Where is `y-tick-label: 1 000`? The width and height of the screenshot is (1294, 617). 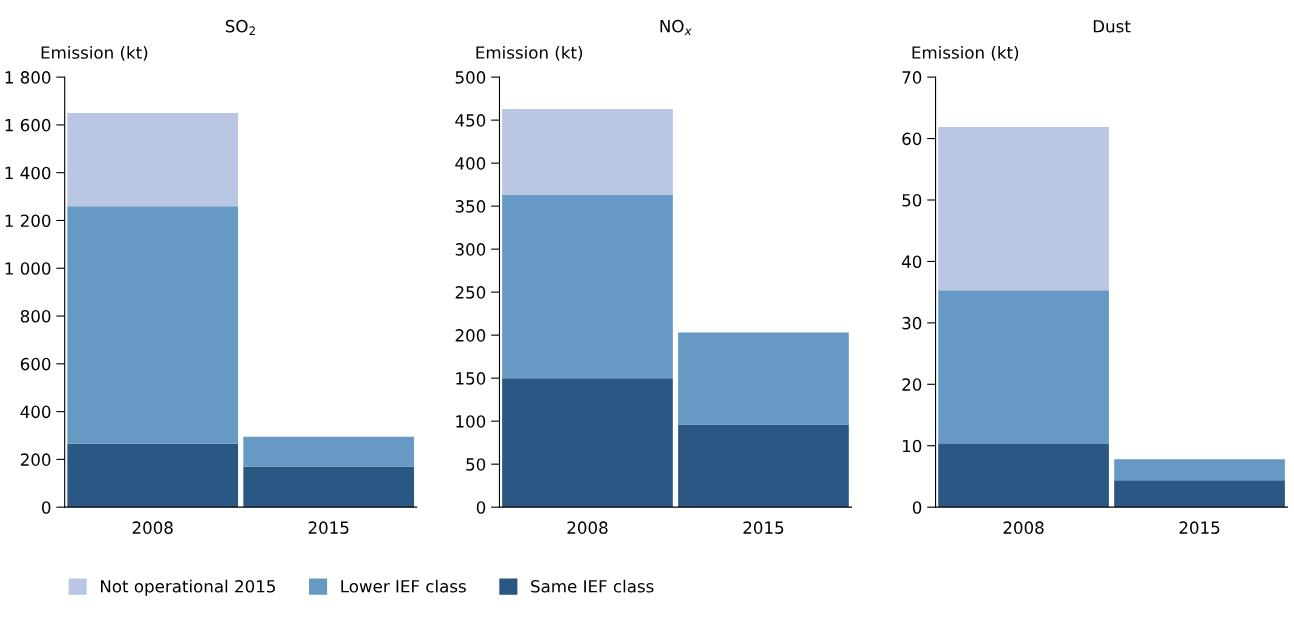
y-tick-label: 1 000 is located at coordinates (28, 268).